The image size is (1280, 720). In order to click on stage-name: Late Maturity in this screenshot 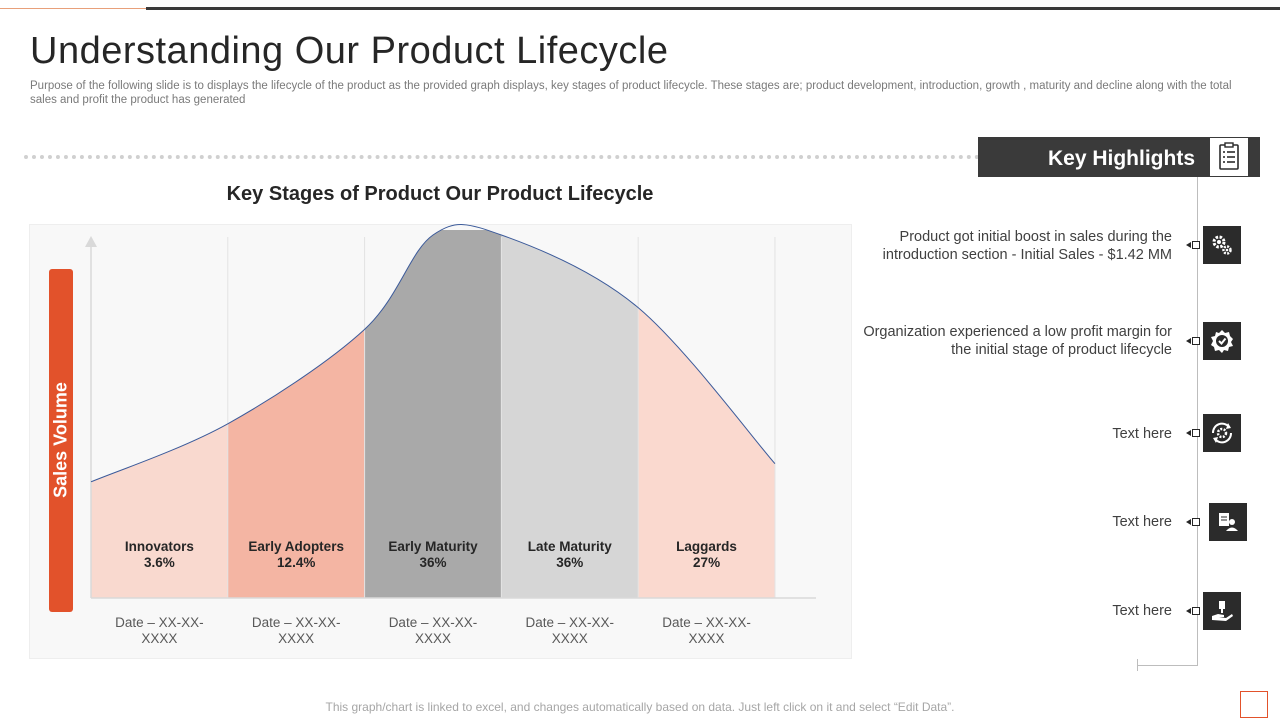, I will do `click(569, 546)`.